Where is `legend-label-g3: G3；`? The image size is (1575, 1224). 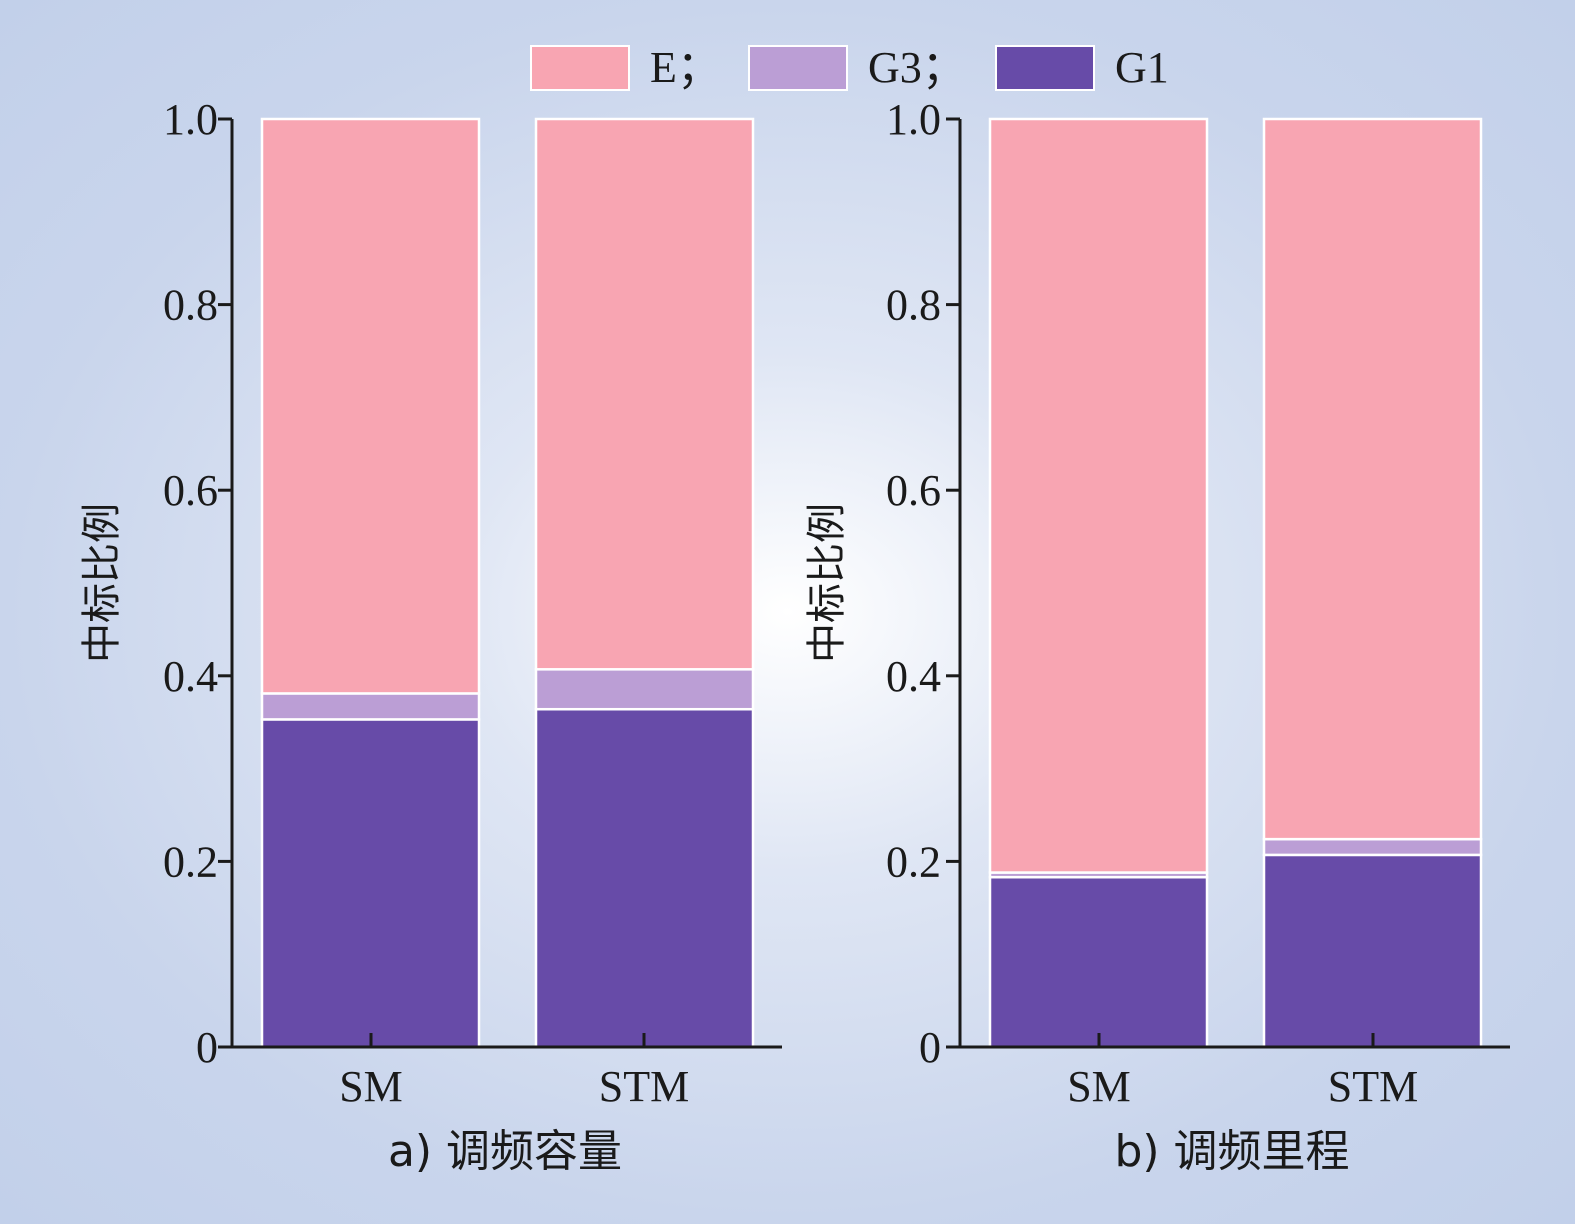
legend-label-g3: G3； is located at coordinates (917, 67).